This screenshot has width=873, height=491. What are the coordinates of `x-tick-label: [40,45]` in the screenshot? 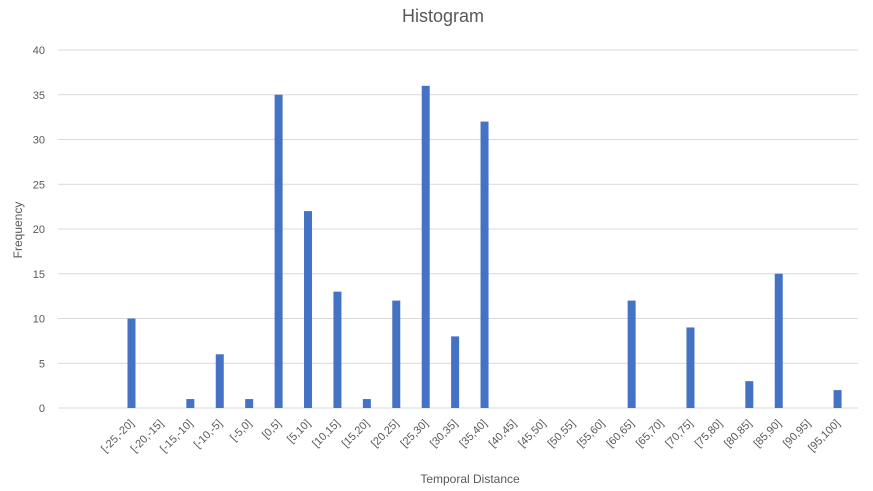 It's located at (503, 434).